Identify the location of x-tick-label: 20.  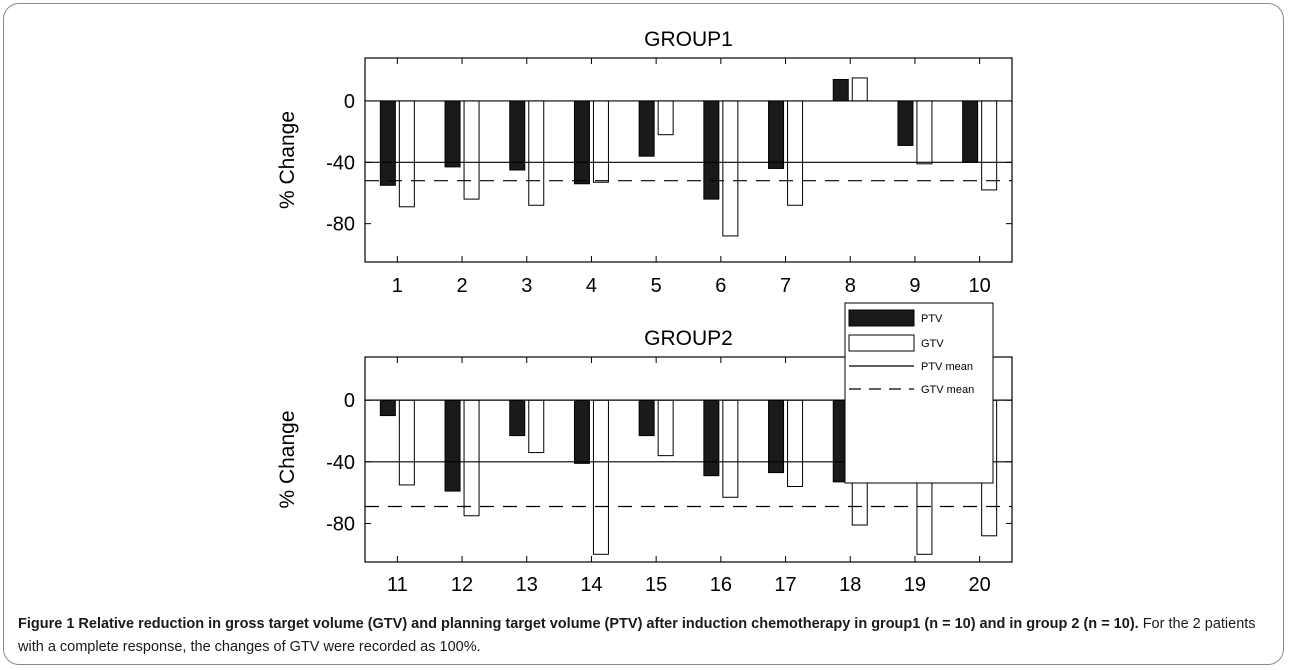
(980, 585).